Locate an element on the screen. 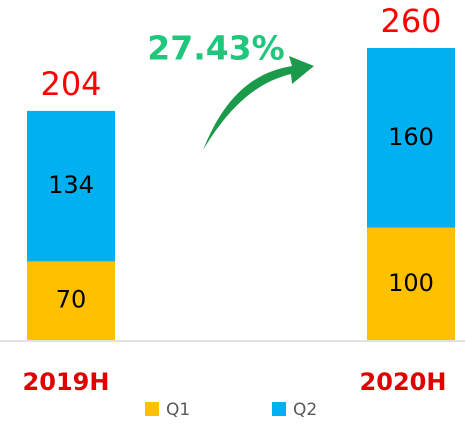 This screenshot has height=425, width=465. legend-label: Q2 is located at coordinates (305, 410).